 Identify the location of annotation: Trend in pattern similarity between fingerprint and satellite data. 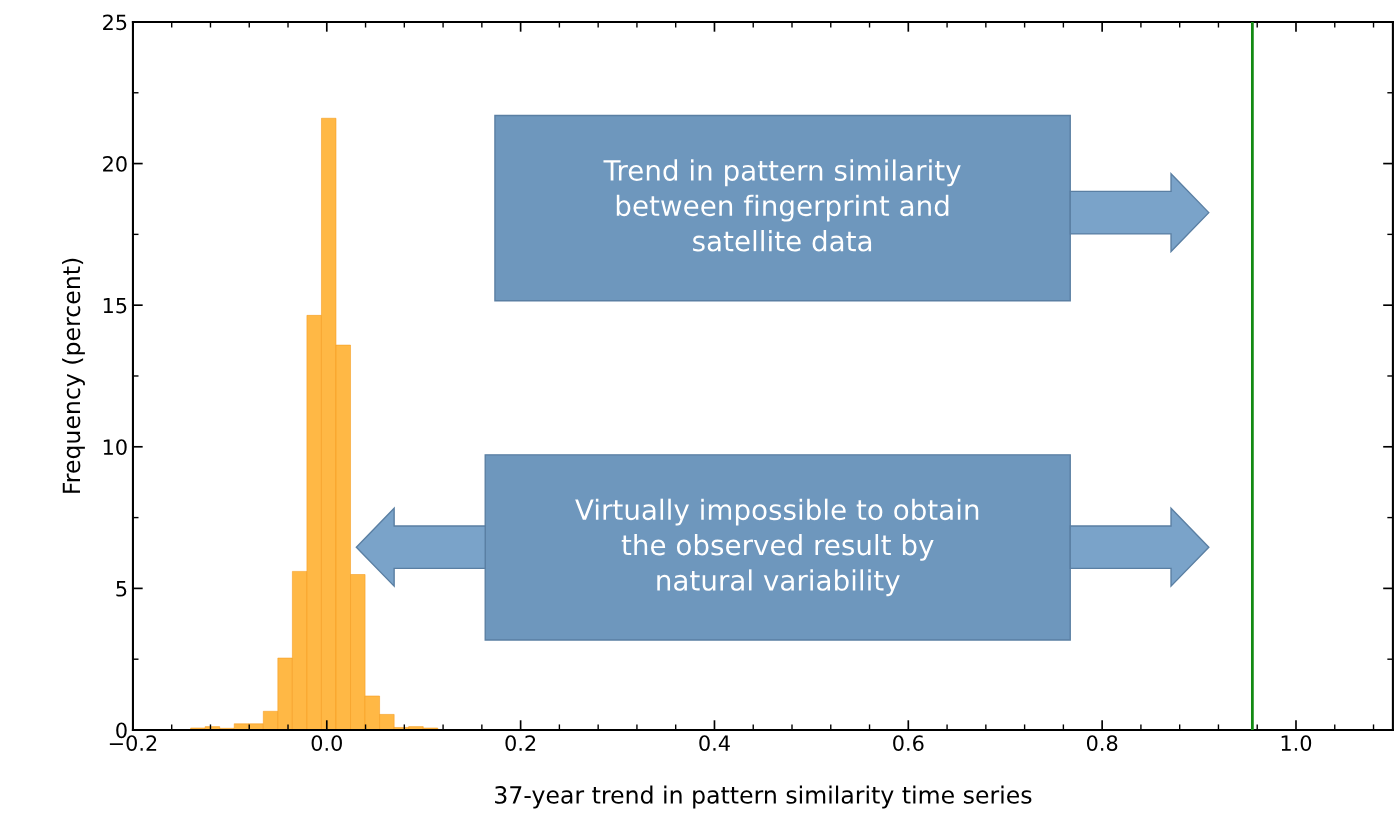
(782, 205).